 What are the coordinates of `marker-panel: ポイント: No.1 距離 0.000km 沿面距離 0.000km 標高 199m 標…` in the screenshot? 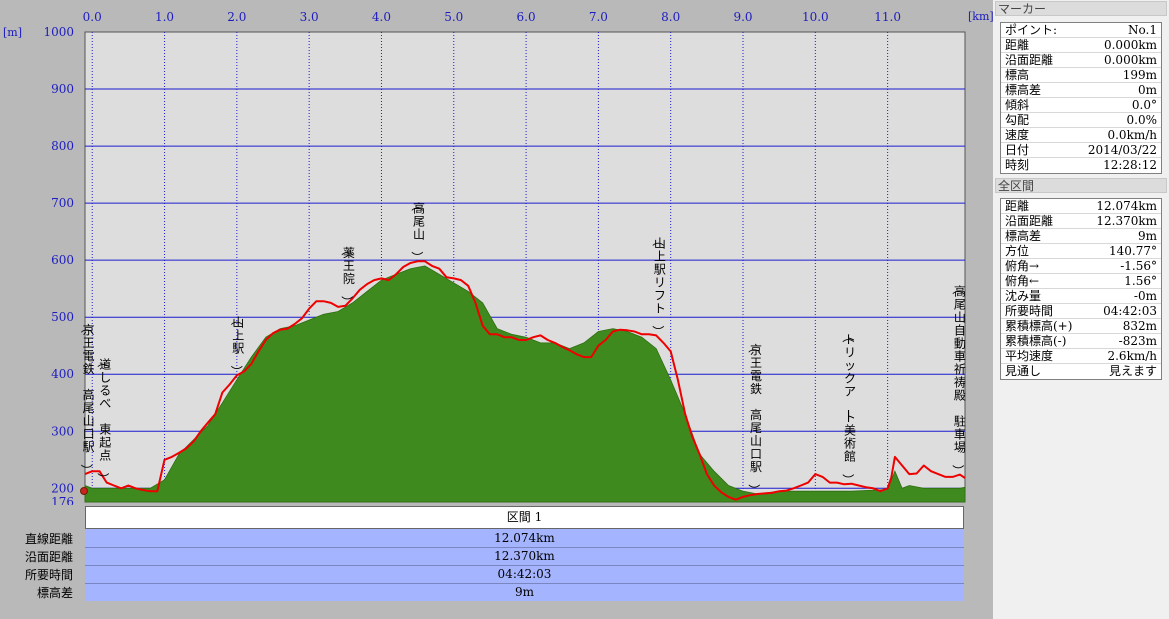 It's located at (1081, 98).